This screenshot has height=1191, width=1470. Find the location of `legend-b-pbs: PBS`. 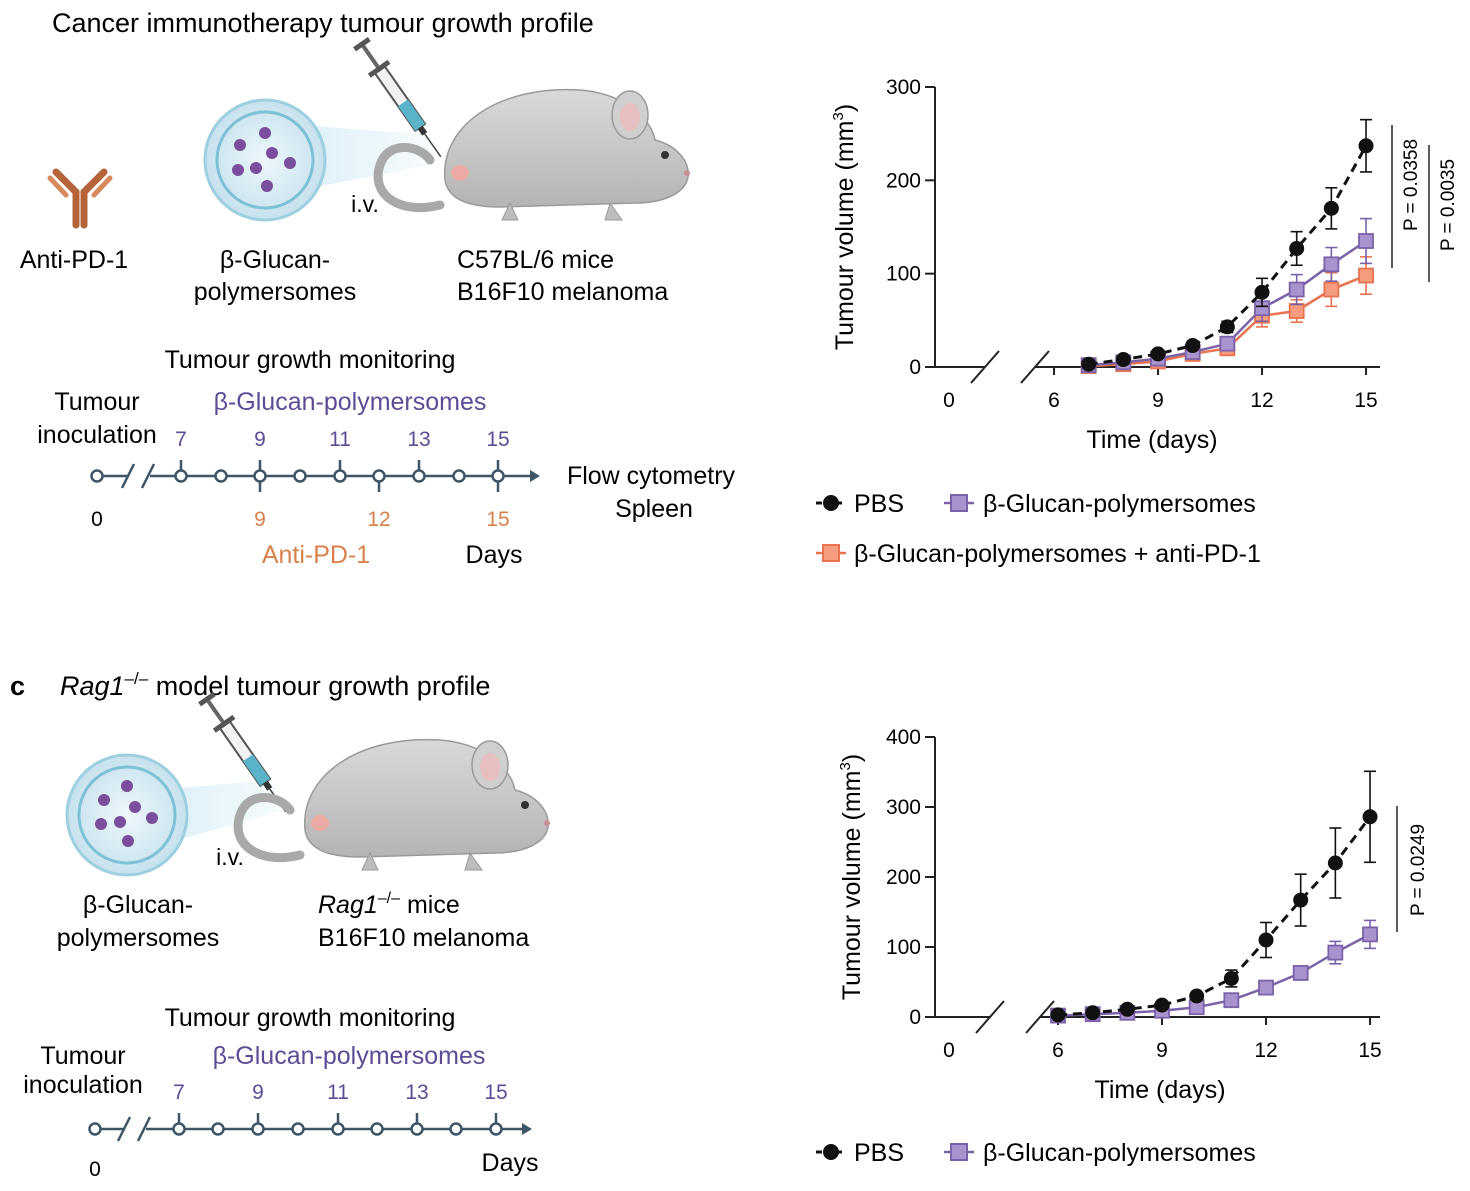

legend-b-pbs: PBS is located at coordinates (879, 504).